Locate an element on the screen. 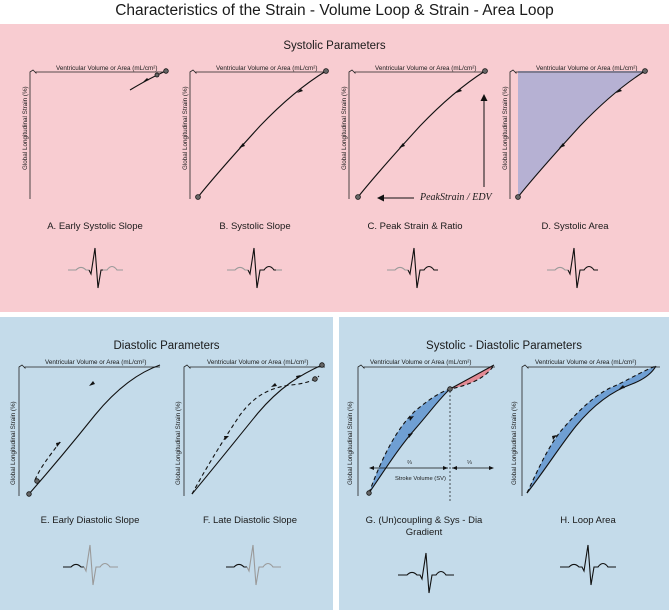 The height and width of the screenshot is (610, 669). label-f: F. Late Diastolic Slope is located at coordinates (250, 520).